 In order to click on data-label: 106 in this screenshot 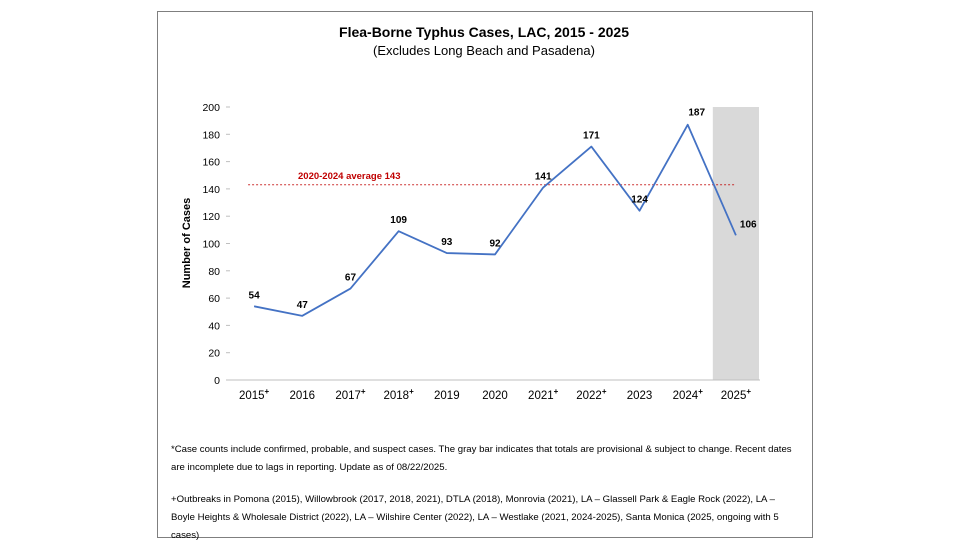, I will do `click(748, 224)`.